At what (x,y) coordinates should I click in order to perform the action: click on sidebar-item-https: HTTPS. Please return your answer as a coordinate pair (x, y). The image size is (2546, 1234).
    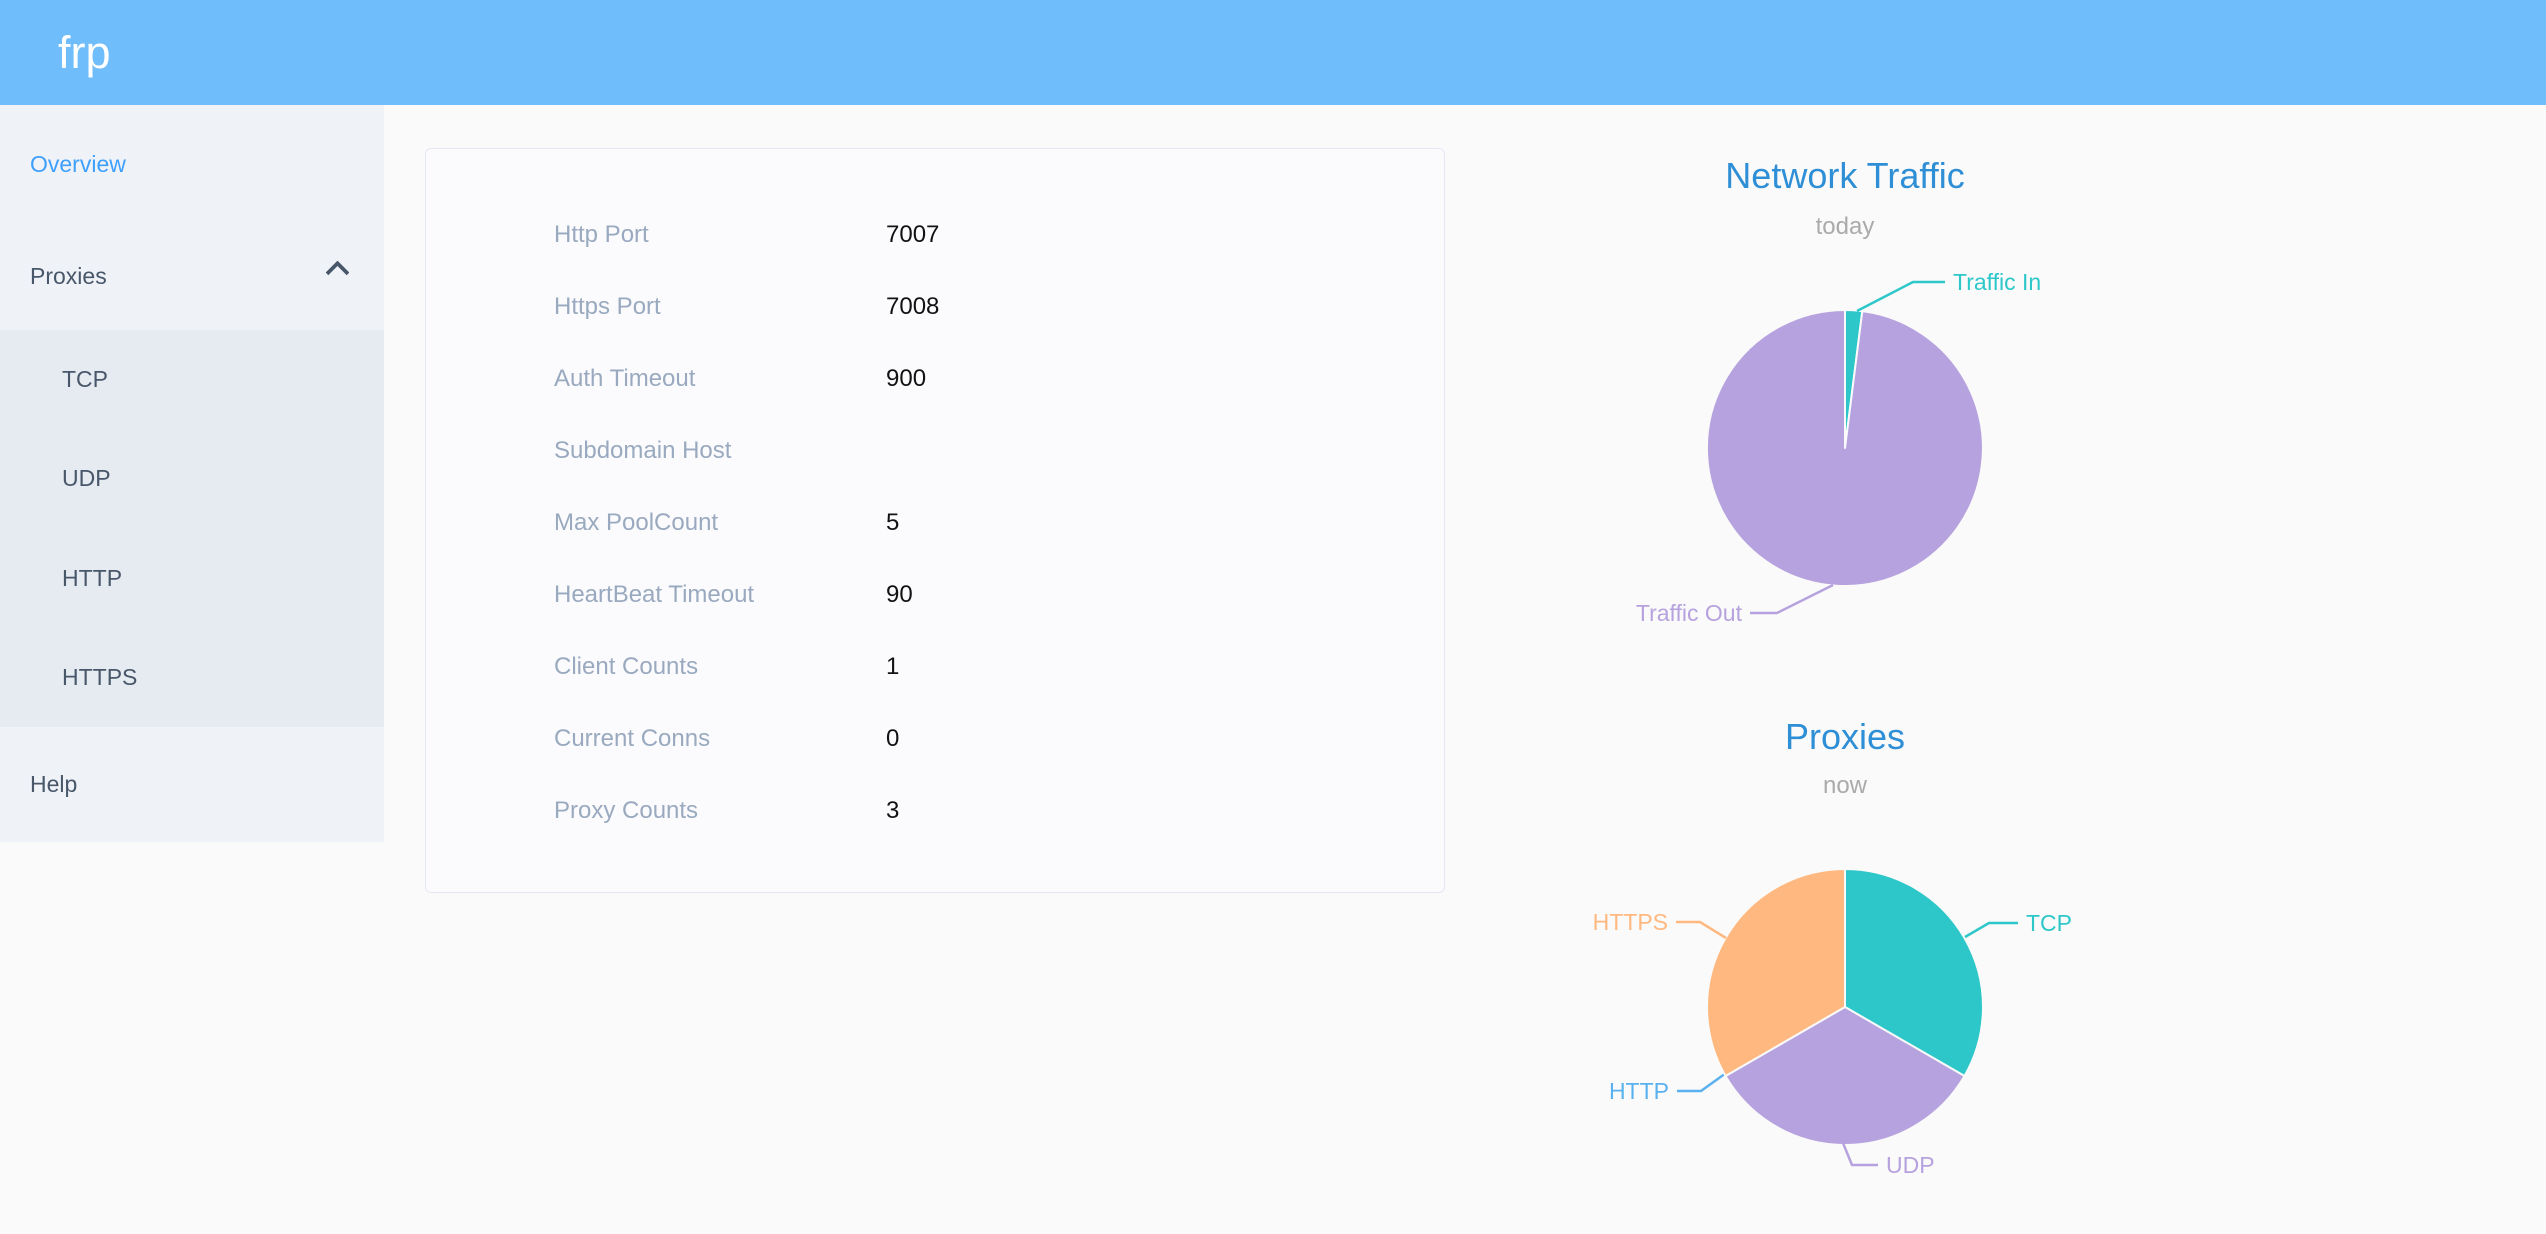
    Looking at the image, I should click on (192, 677).